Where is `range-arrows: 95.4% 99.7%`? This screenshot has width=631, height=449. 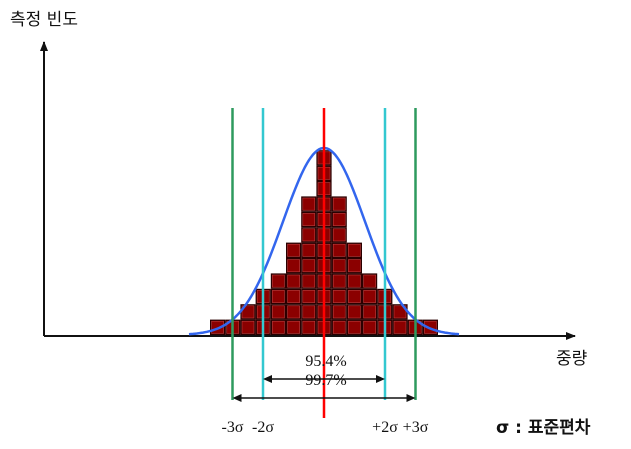
range-arrows: 95.4% 99.7% is located at coordinates (324, 377).